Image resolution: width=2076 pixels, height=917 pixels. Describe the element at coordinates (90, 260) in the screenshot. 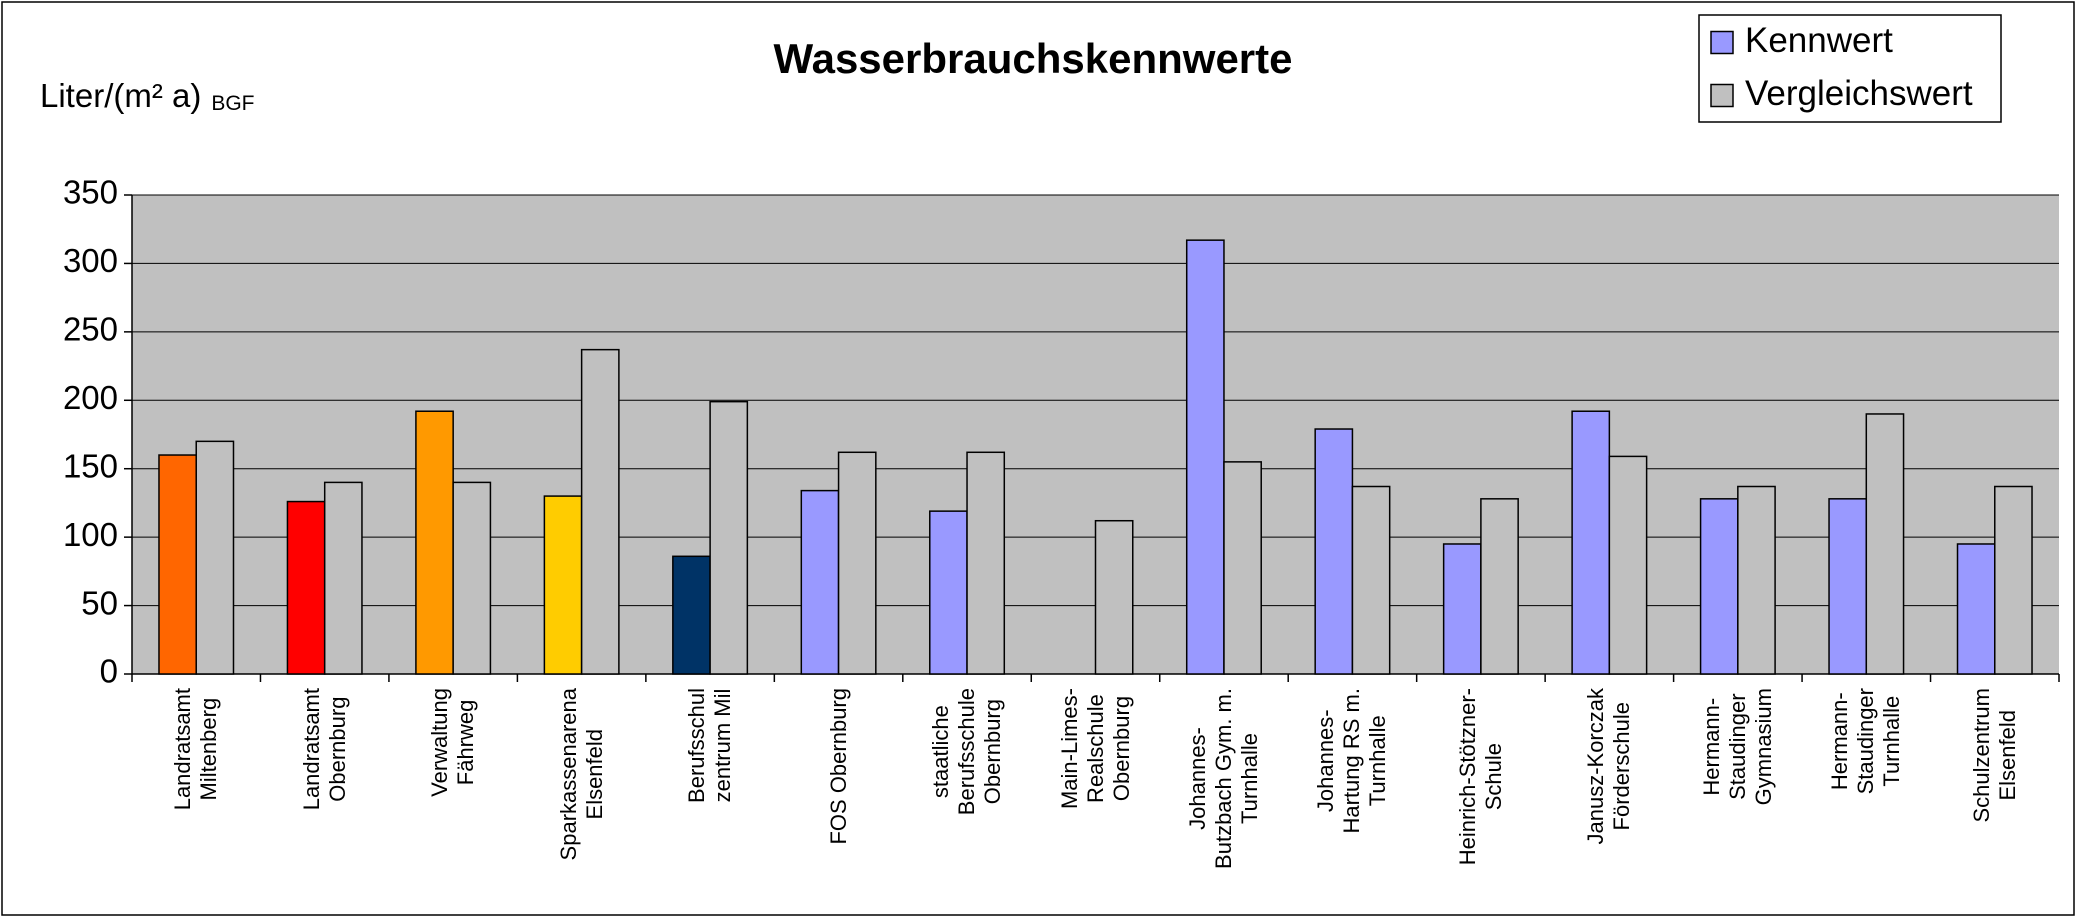

I see `y-tick-label: 300` at that location.